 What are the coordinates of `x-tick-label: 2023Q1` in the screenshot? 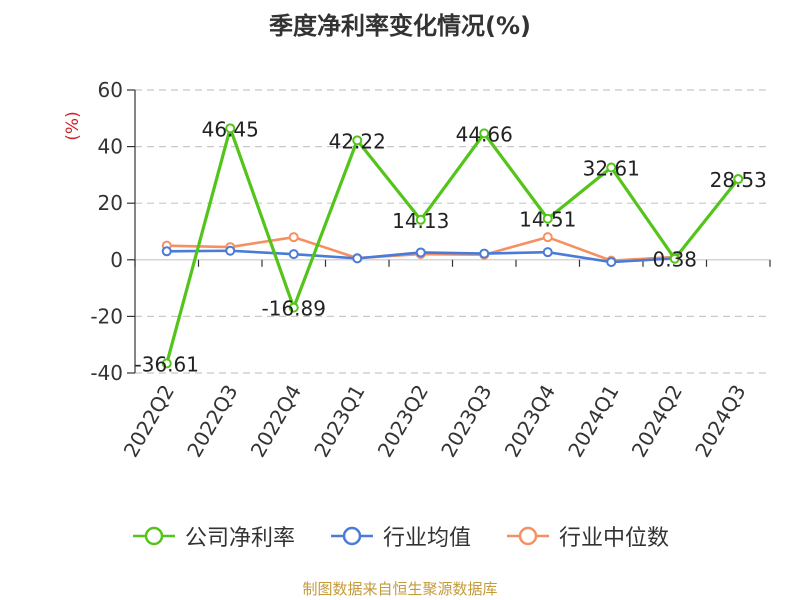 It's located at (339, 421).